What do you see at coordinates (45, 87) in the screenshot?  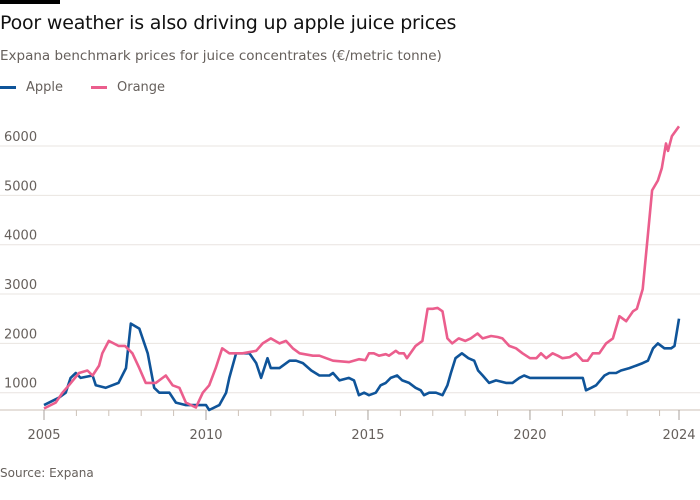 I see `legend-label-apple: Apple` at bounding box center [45, 87].